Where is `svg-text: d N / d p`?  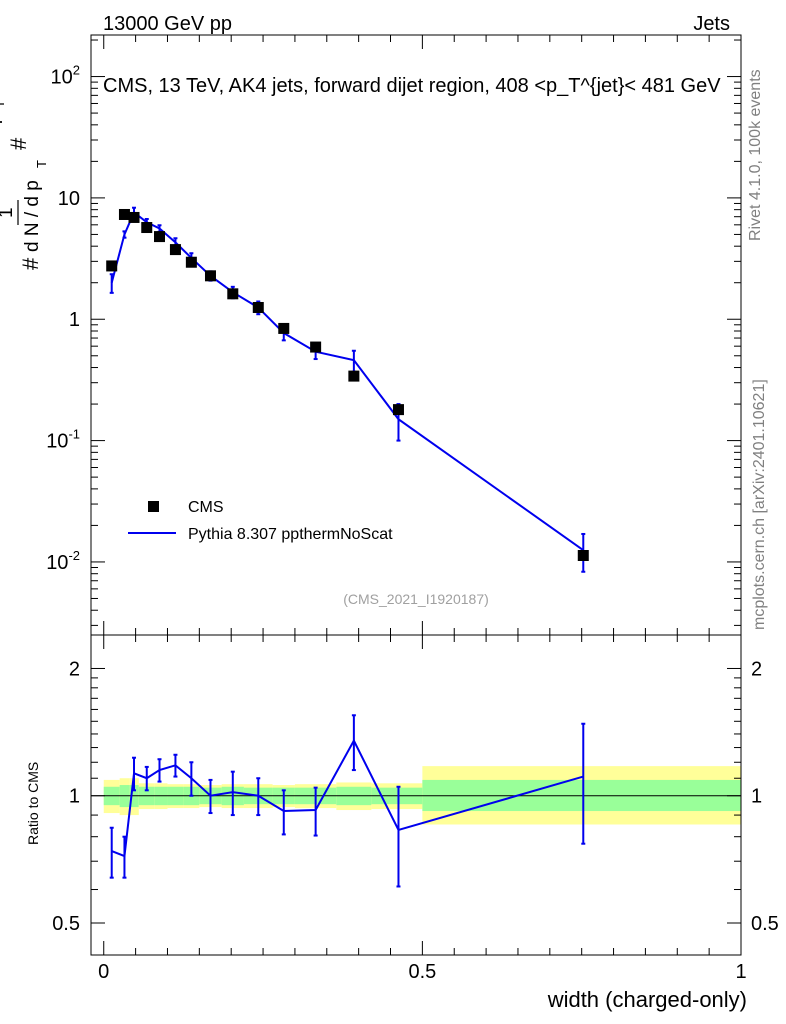
svg-text: d N / d p is located at coordinates (32, 216).